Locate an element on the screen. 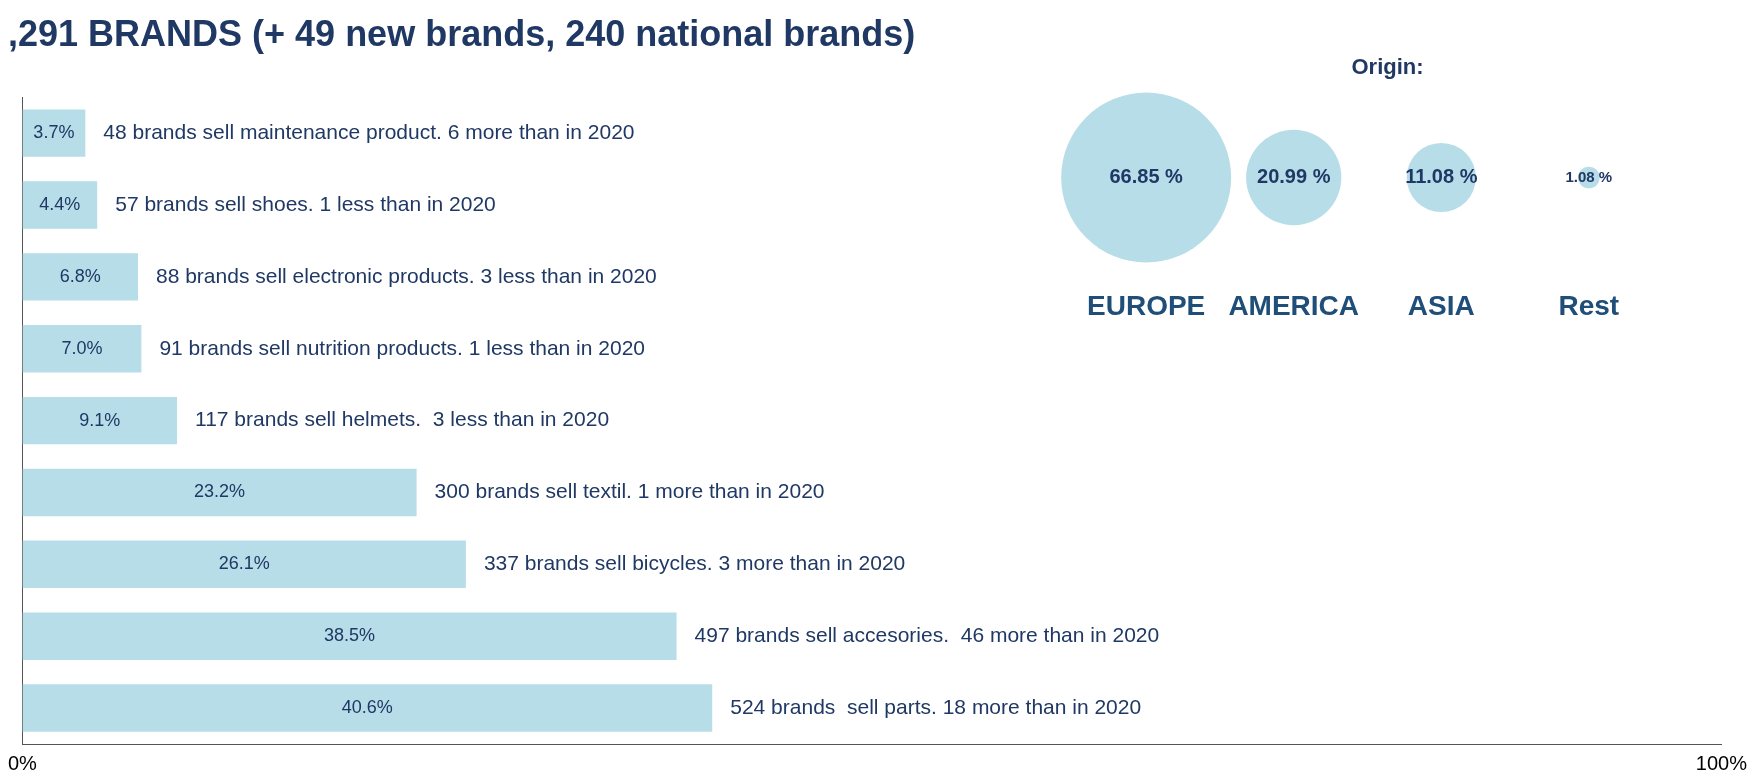 The height and width of the screenshot is (784, 1755). y-tick-label: 117 brands sell helmets. 3 less than in 2020 is located at coordinates (402, 419).